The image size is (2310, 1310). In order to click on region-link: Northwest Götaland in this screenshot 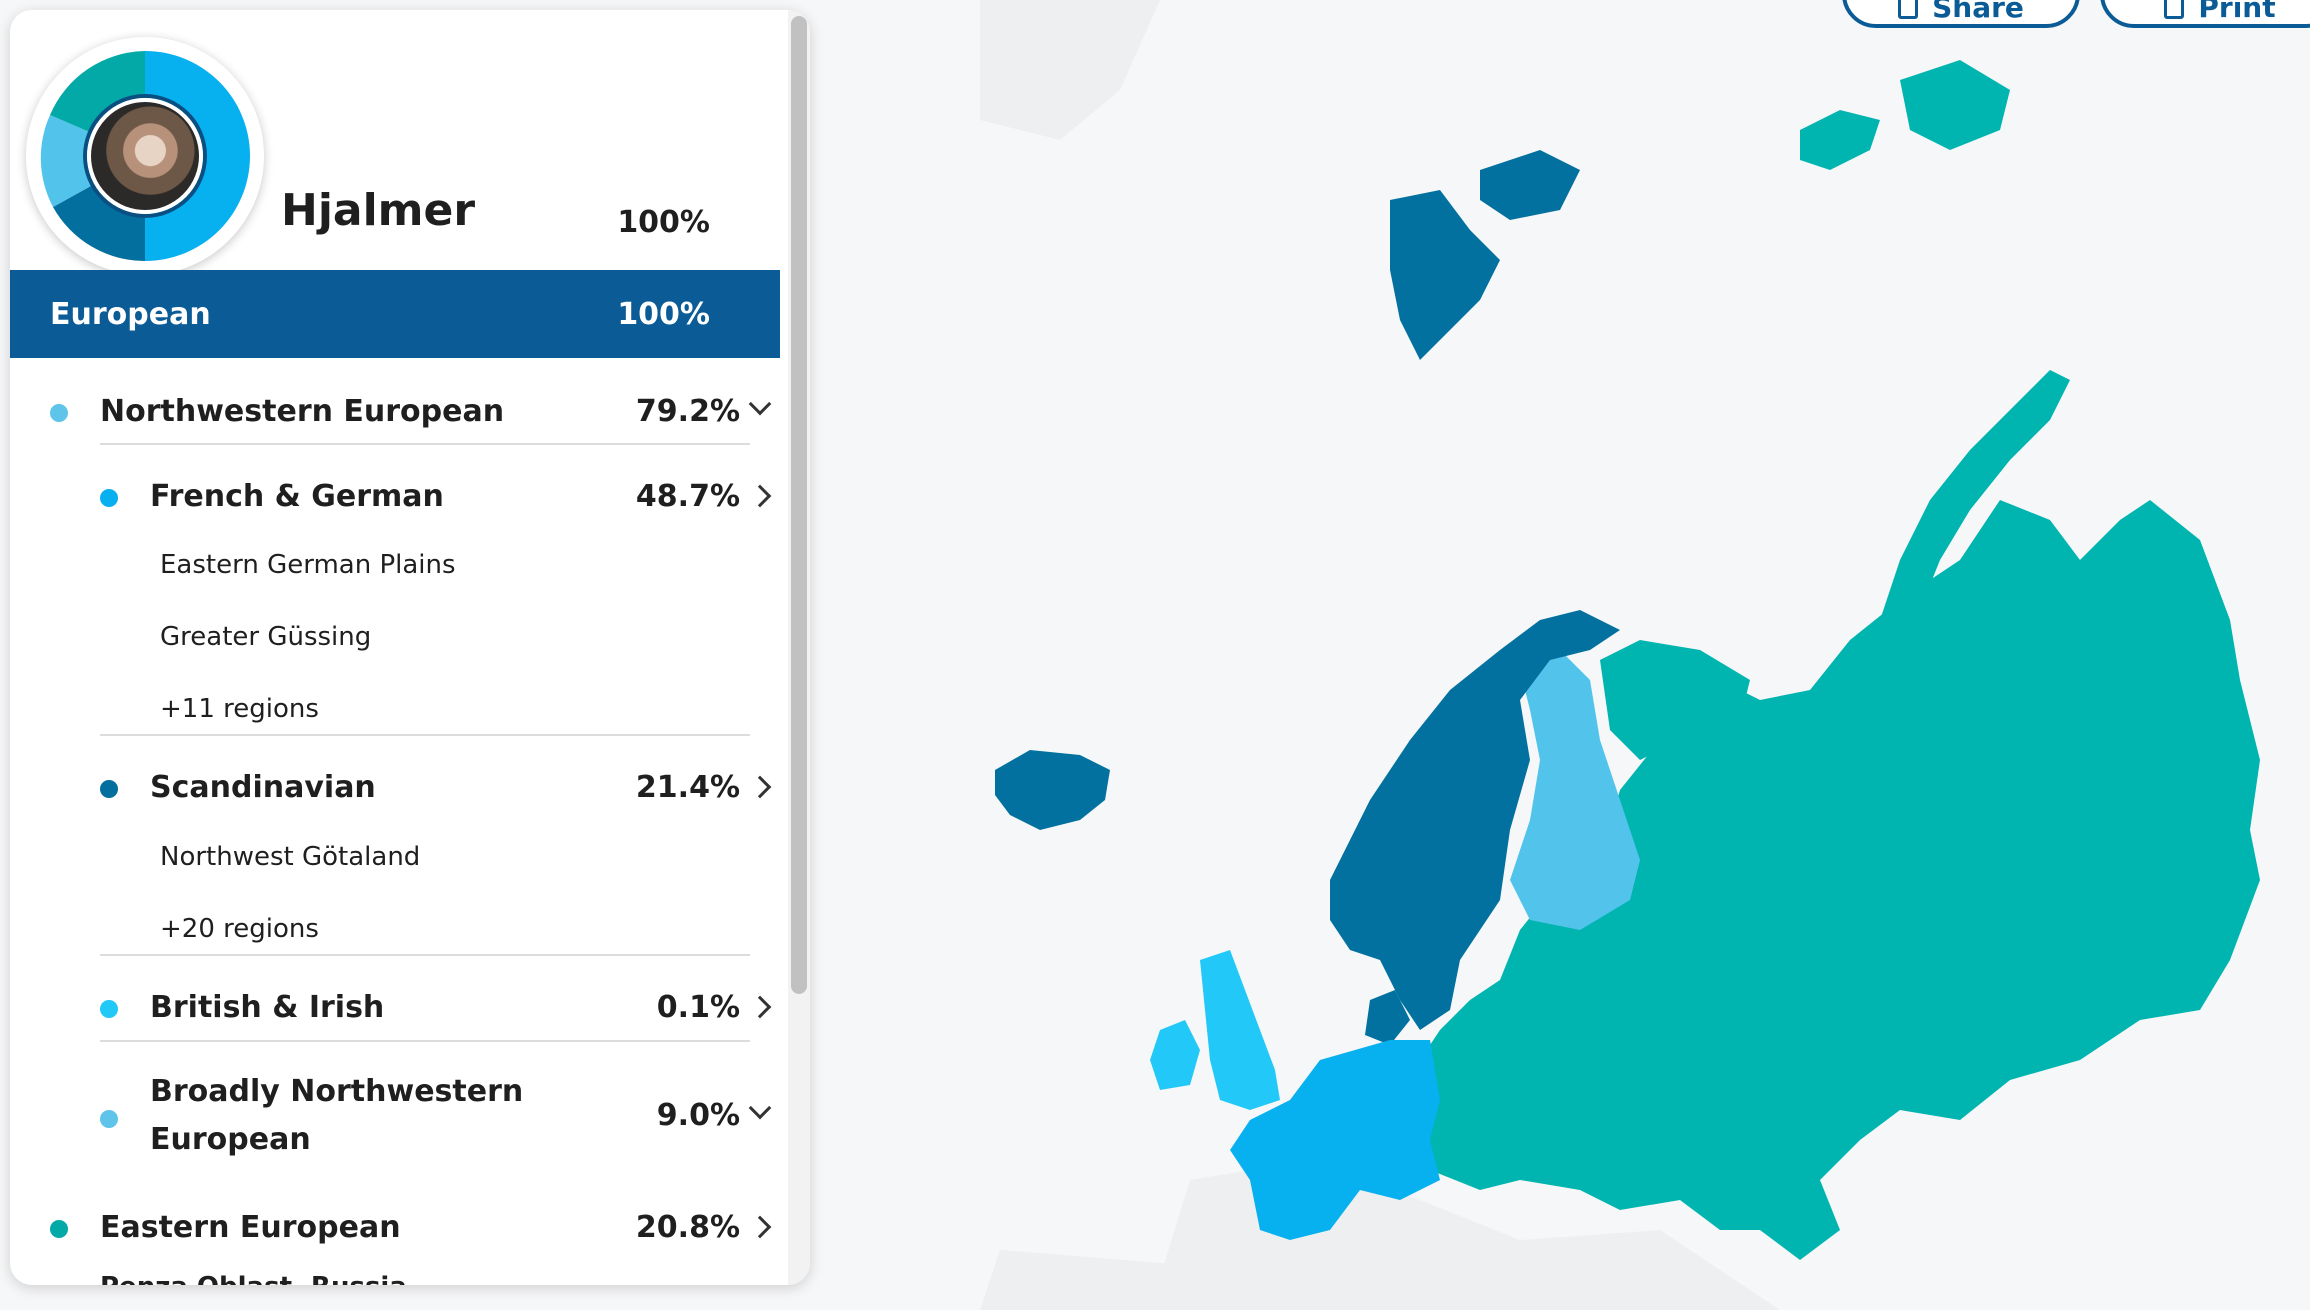, I will do `click(290, 857)`.